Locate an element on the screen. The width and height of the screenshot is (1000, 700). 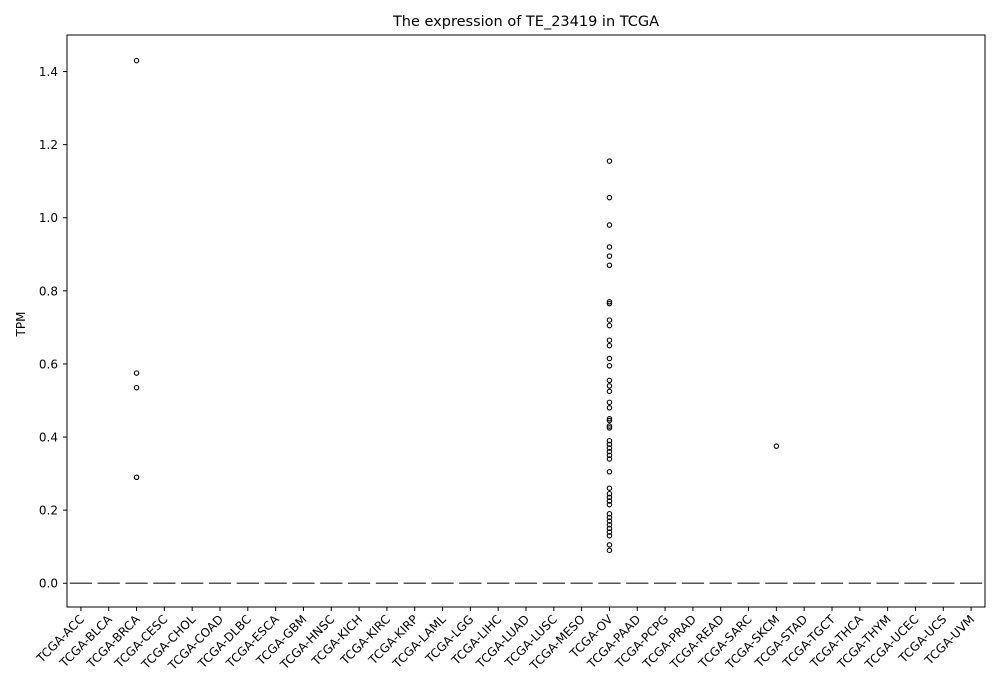
y-tick-label: 1.0 is located at coordinates (48, 218).